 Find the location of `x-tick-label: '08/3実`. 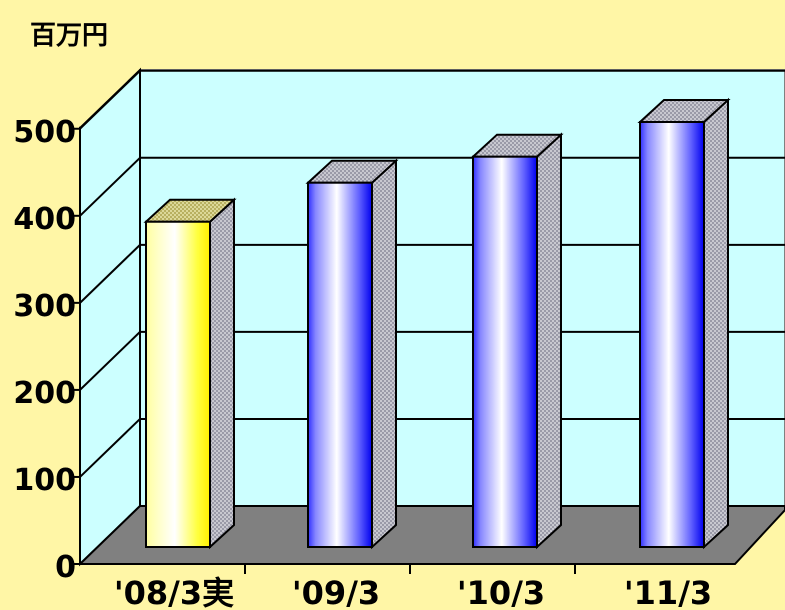

x-tick-label: '08/3実 is located at coordinates (174, 592).